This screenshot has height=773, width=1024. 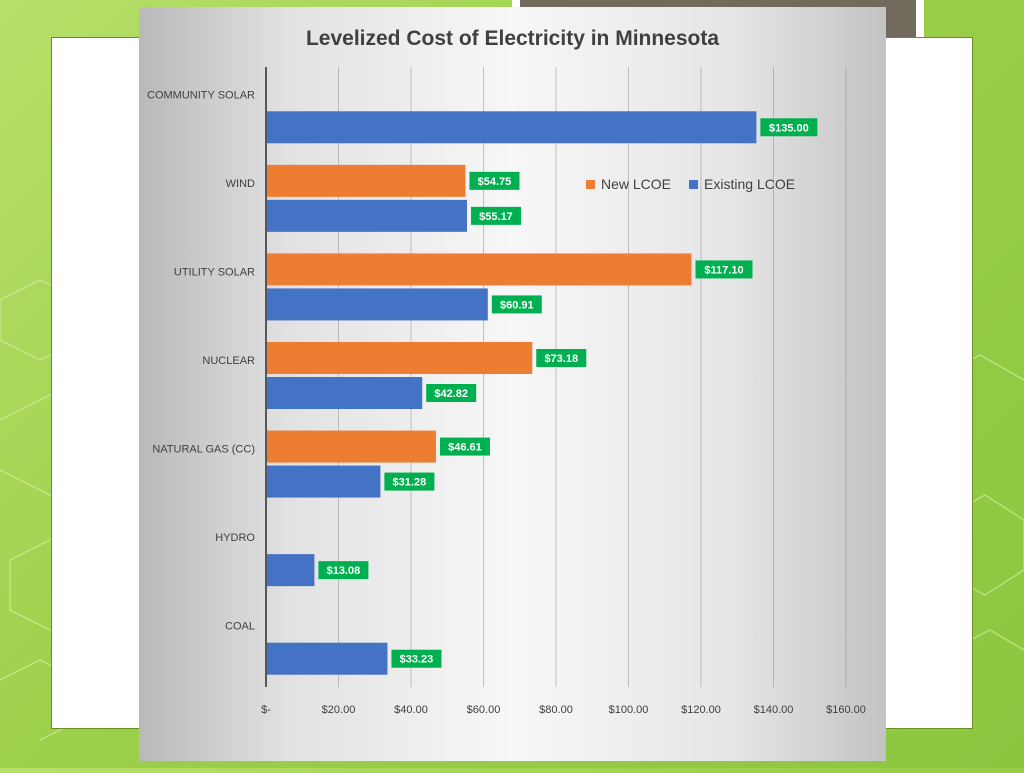 What do you see at coordinates (556, 710) in the screenshot?
I see `x-tick-label: $80.00` at bounding box center [556, 710].